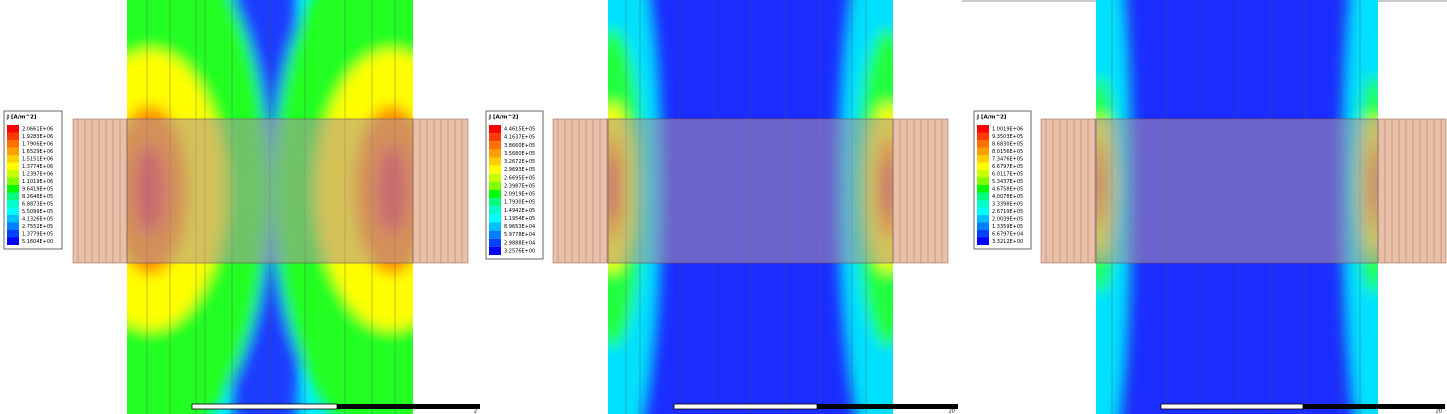 The height and width of the screenshot is (414, 1447). Describe the element at coordinates (1007, 227) in the screenshot. I see `legend-value: 1.3359E+05` at that location.